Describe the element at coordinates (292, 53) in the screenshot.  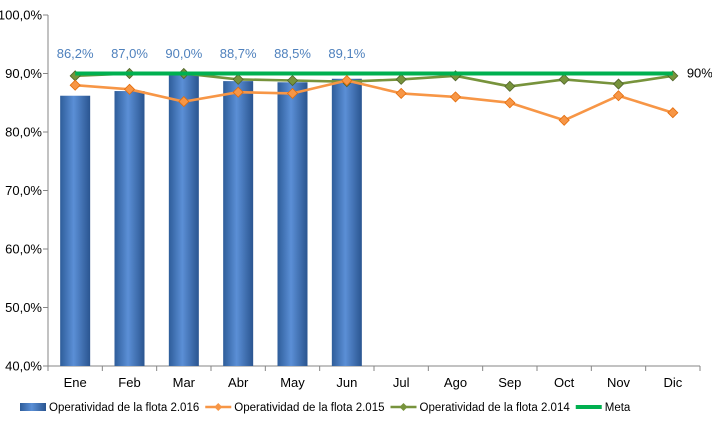
I see `bar-data-label: 88,5%` at that location.